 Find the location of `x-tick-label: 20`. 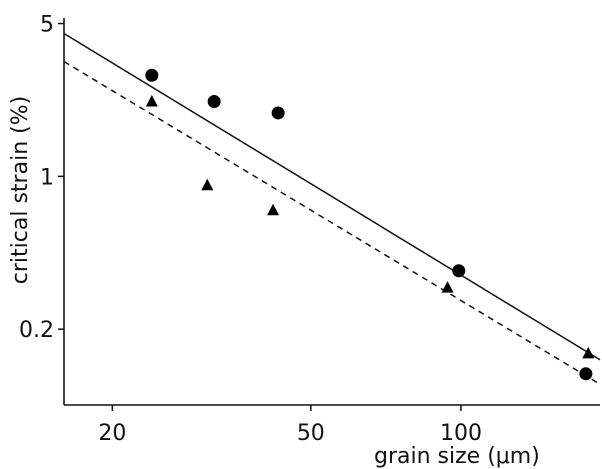

x-tick-label: 20 is located at coordinates (112, 433).